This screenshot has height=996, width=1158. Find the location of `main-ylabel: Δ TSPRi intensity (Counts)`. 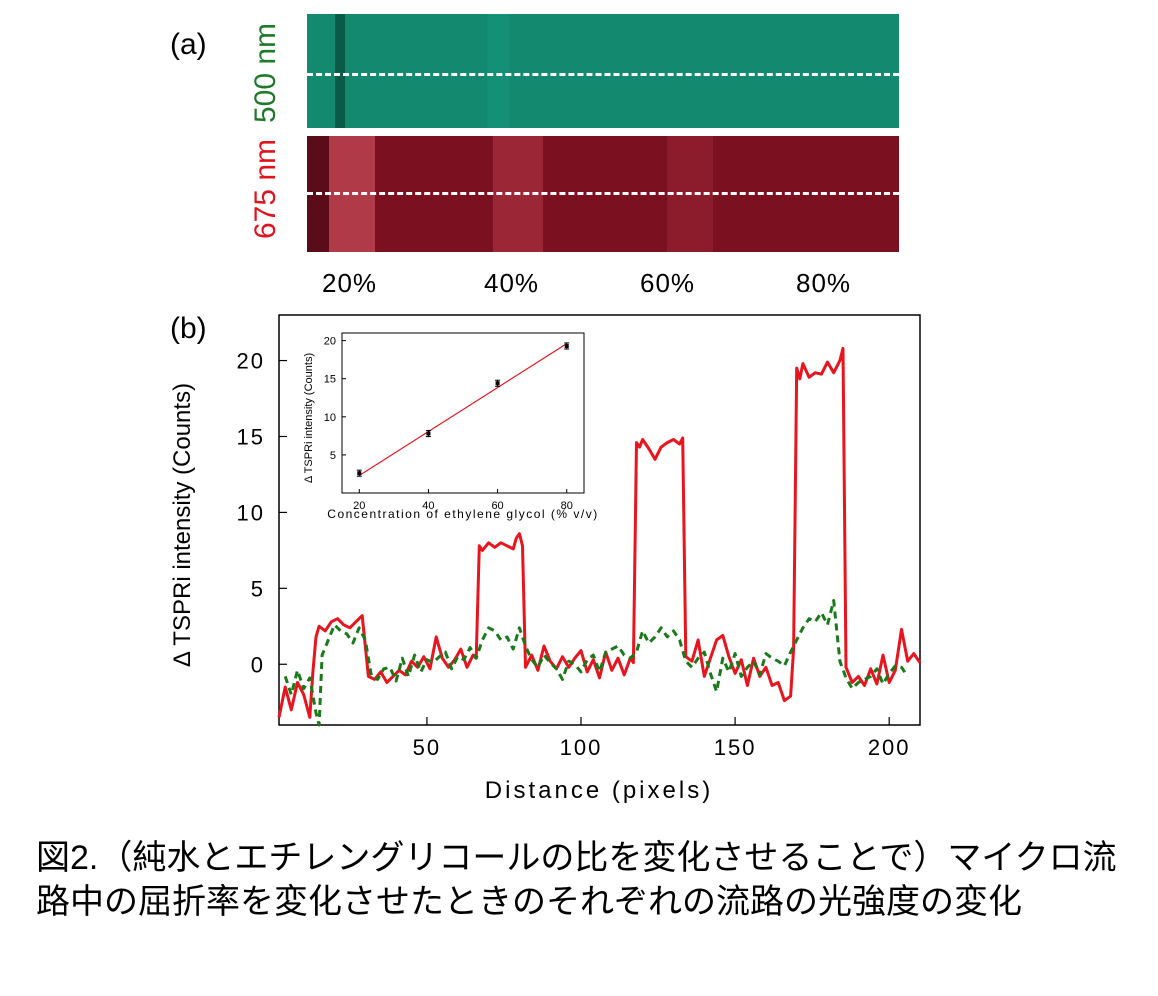

main-ylabel: Δ TSPRi intensity (Counts) is located at coordinates (182, 525).